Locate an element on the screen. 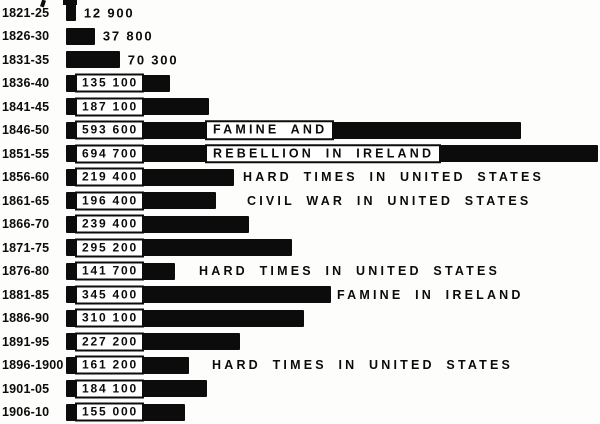 The height and width of the screenshot is (424, 600). bar-area: 155 000 is located at coordinates (333, 412).